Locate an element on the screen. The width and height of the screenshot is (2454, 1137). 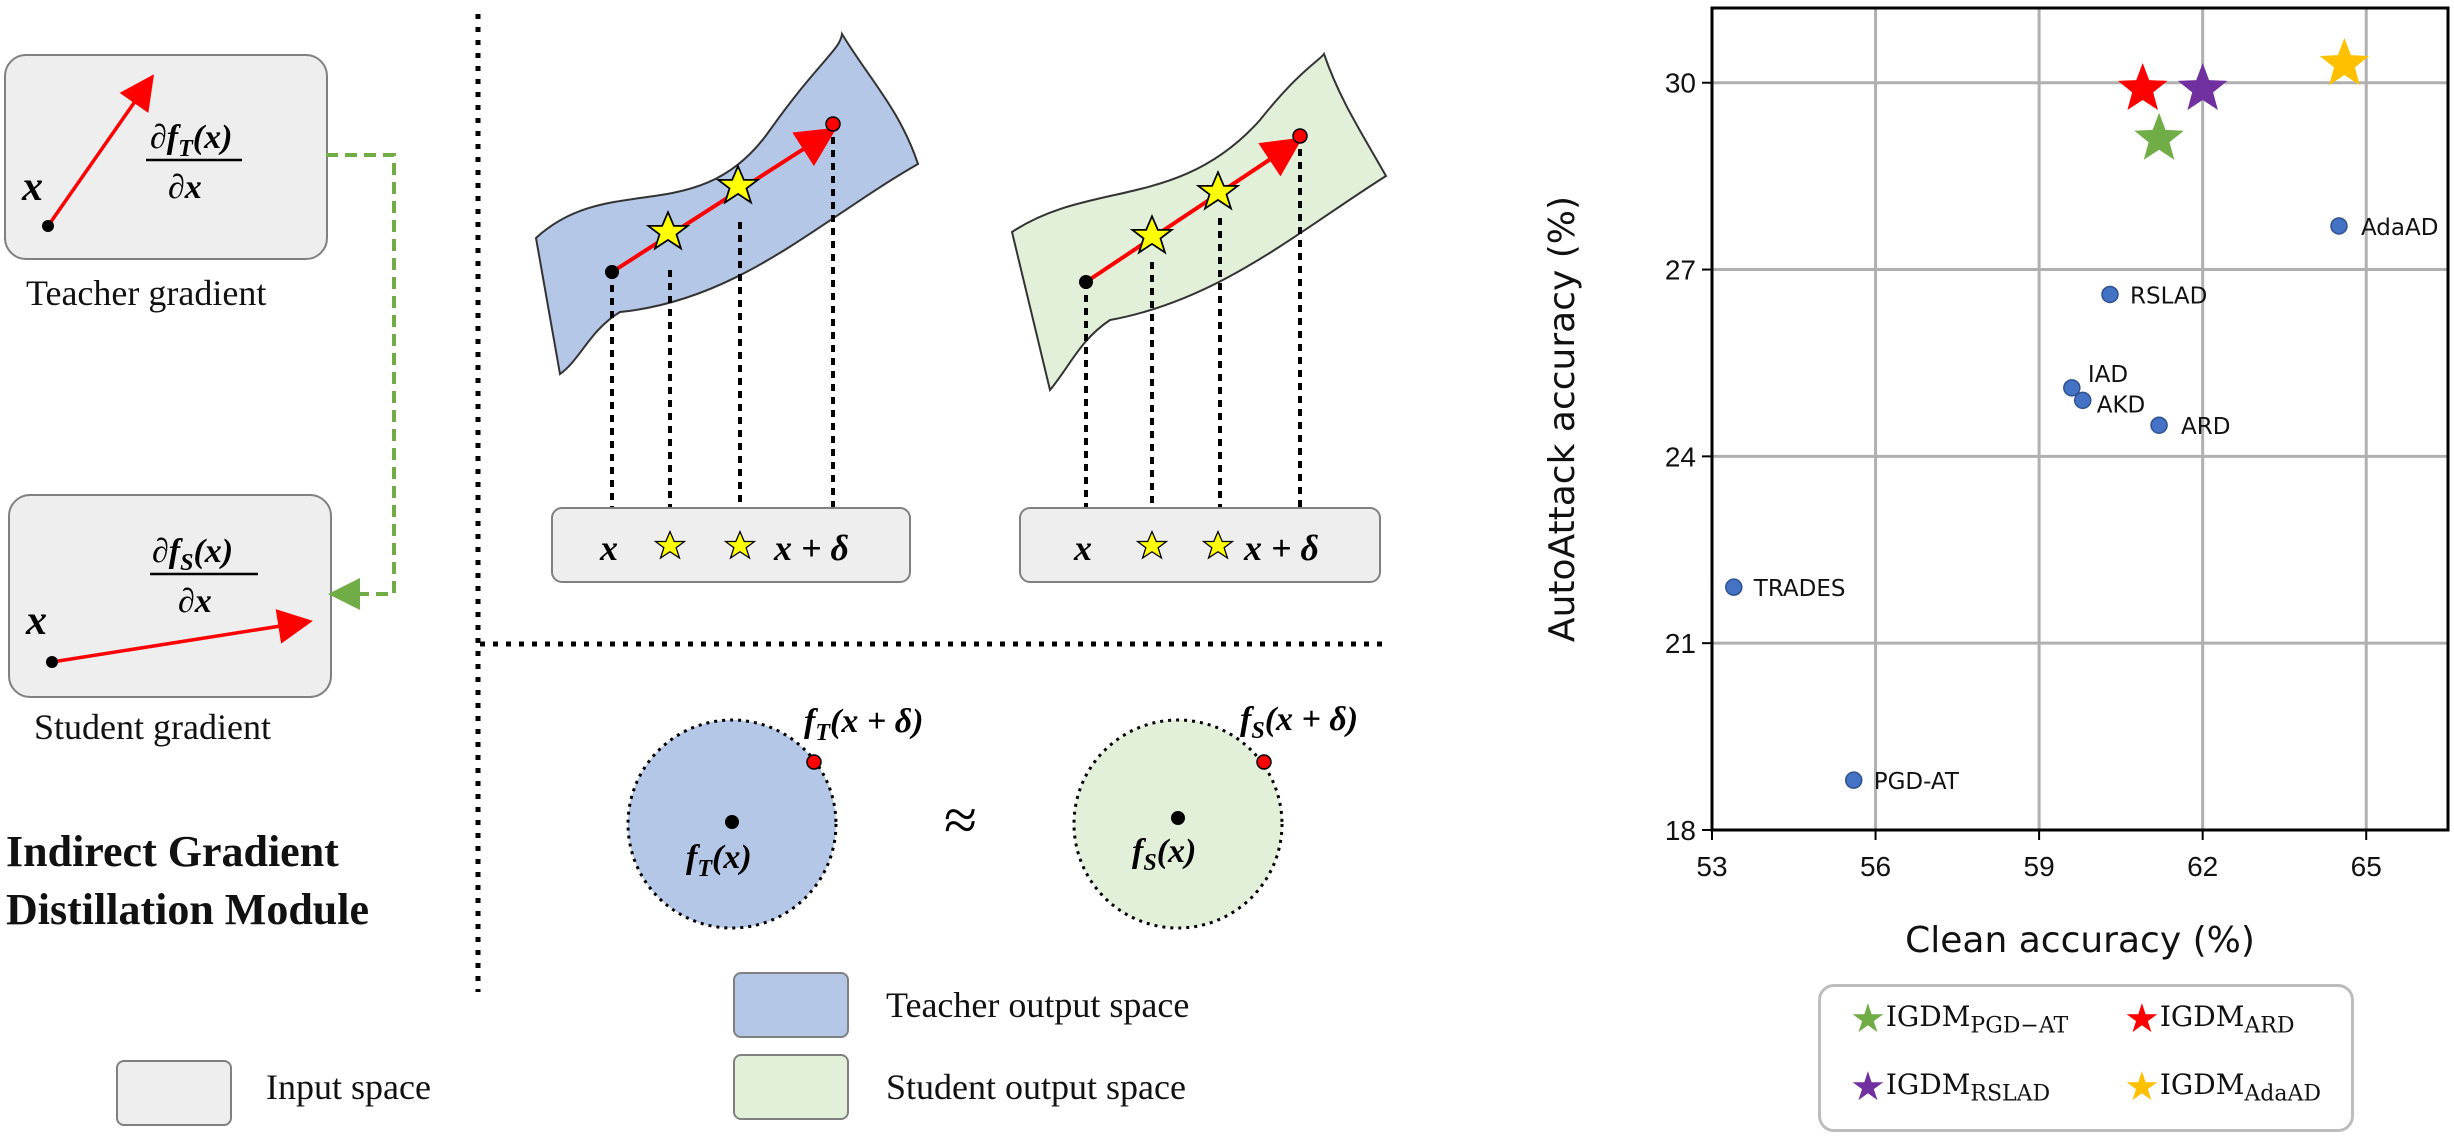
point-label: ARD is located at coordinates (2205, 427).